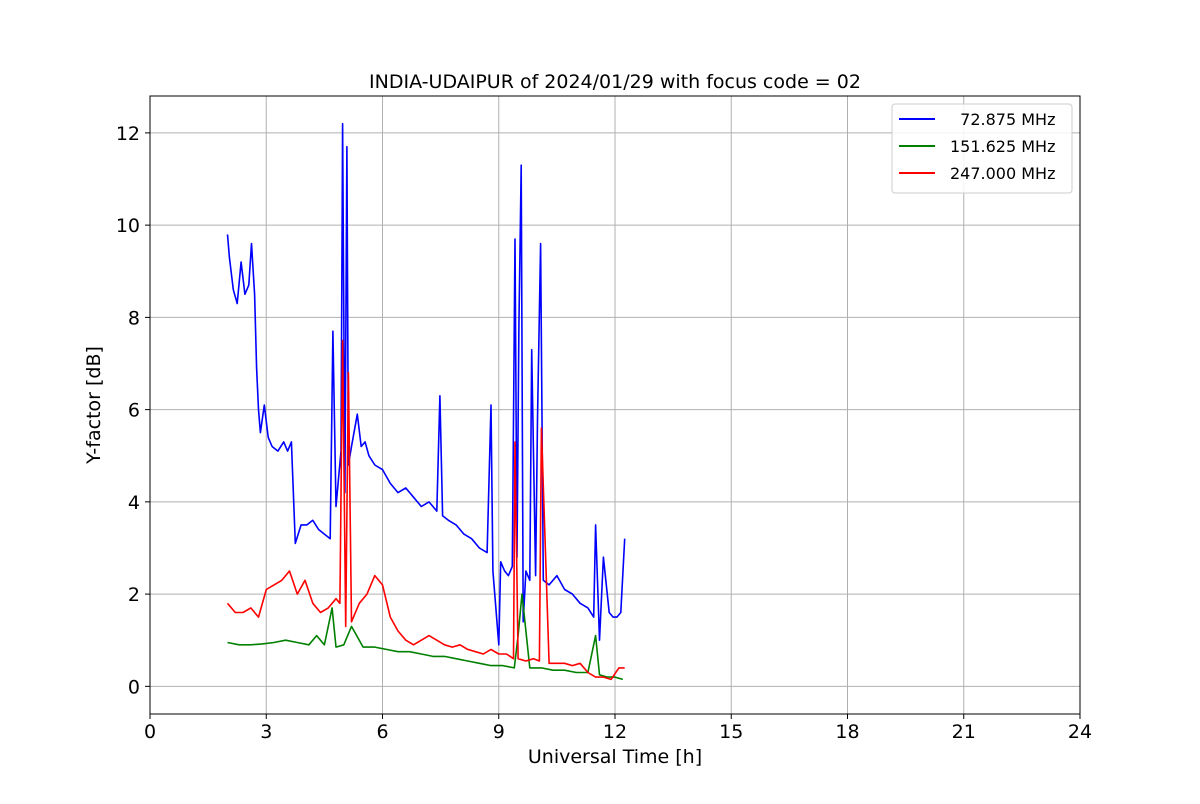  What do you see at coordinates (964, 732) in the screenshot?
I see `x-tick-label: 21` at bounding box center [964, 732].